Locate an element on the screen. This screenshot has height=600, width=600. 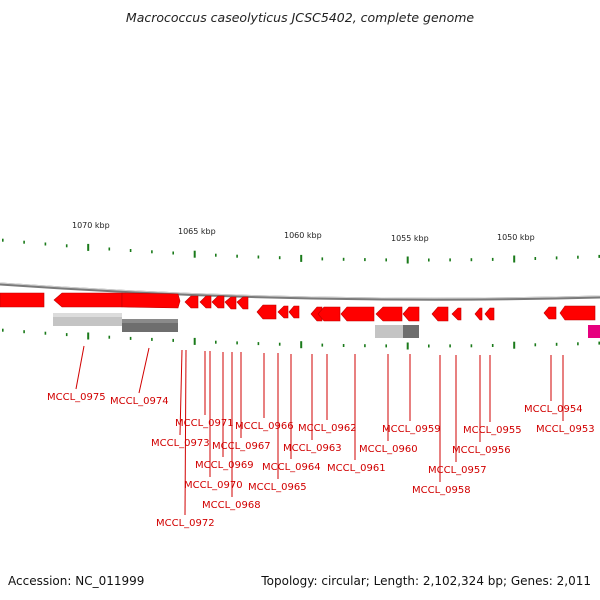
gene-label: MCCL_0970 is located at coordinates (213, 485).